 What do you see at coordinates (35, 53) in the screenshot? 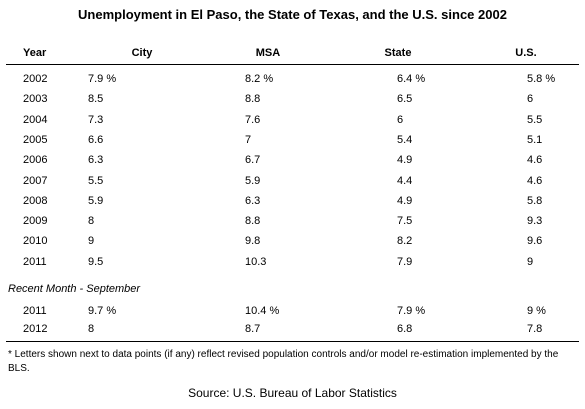
I see `column-header: Year` at bounding box center [35, 53].